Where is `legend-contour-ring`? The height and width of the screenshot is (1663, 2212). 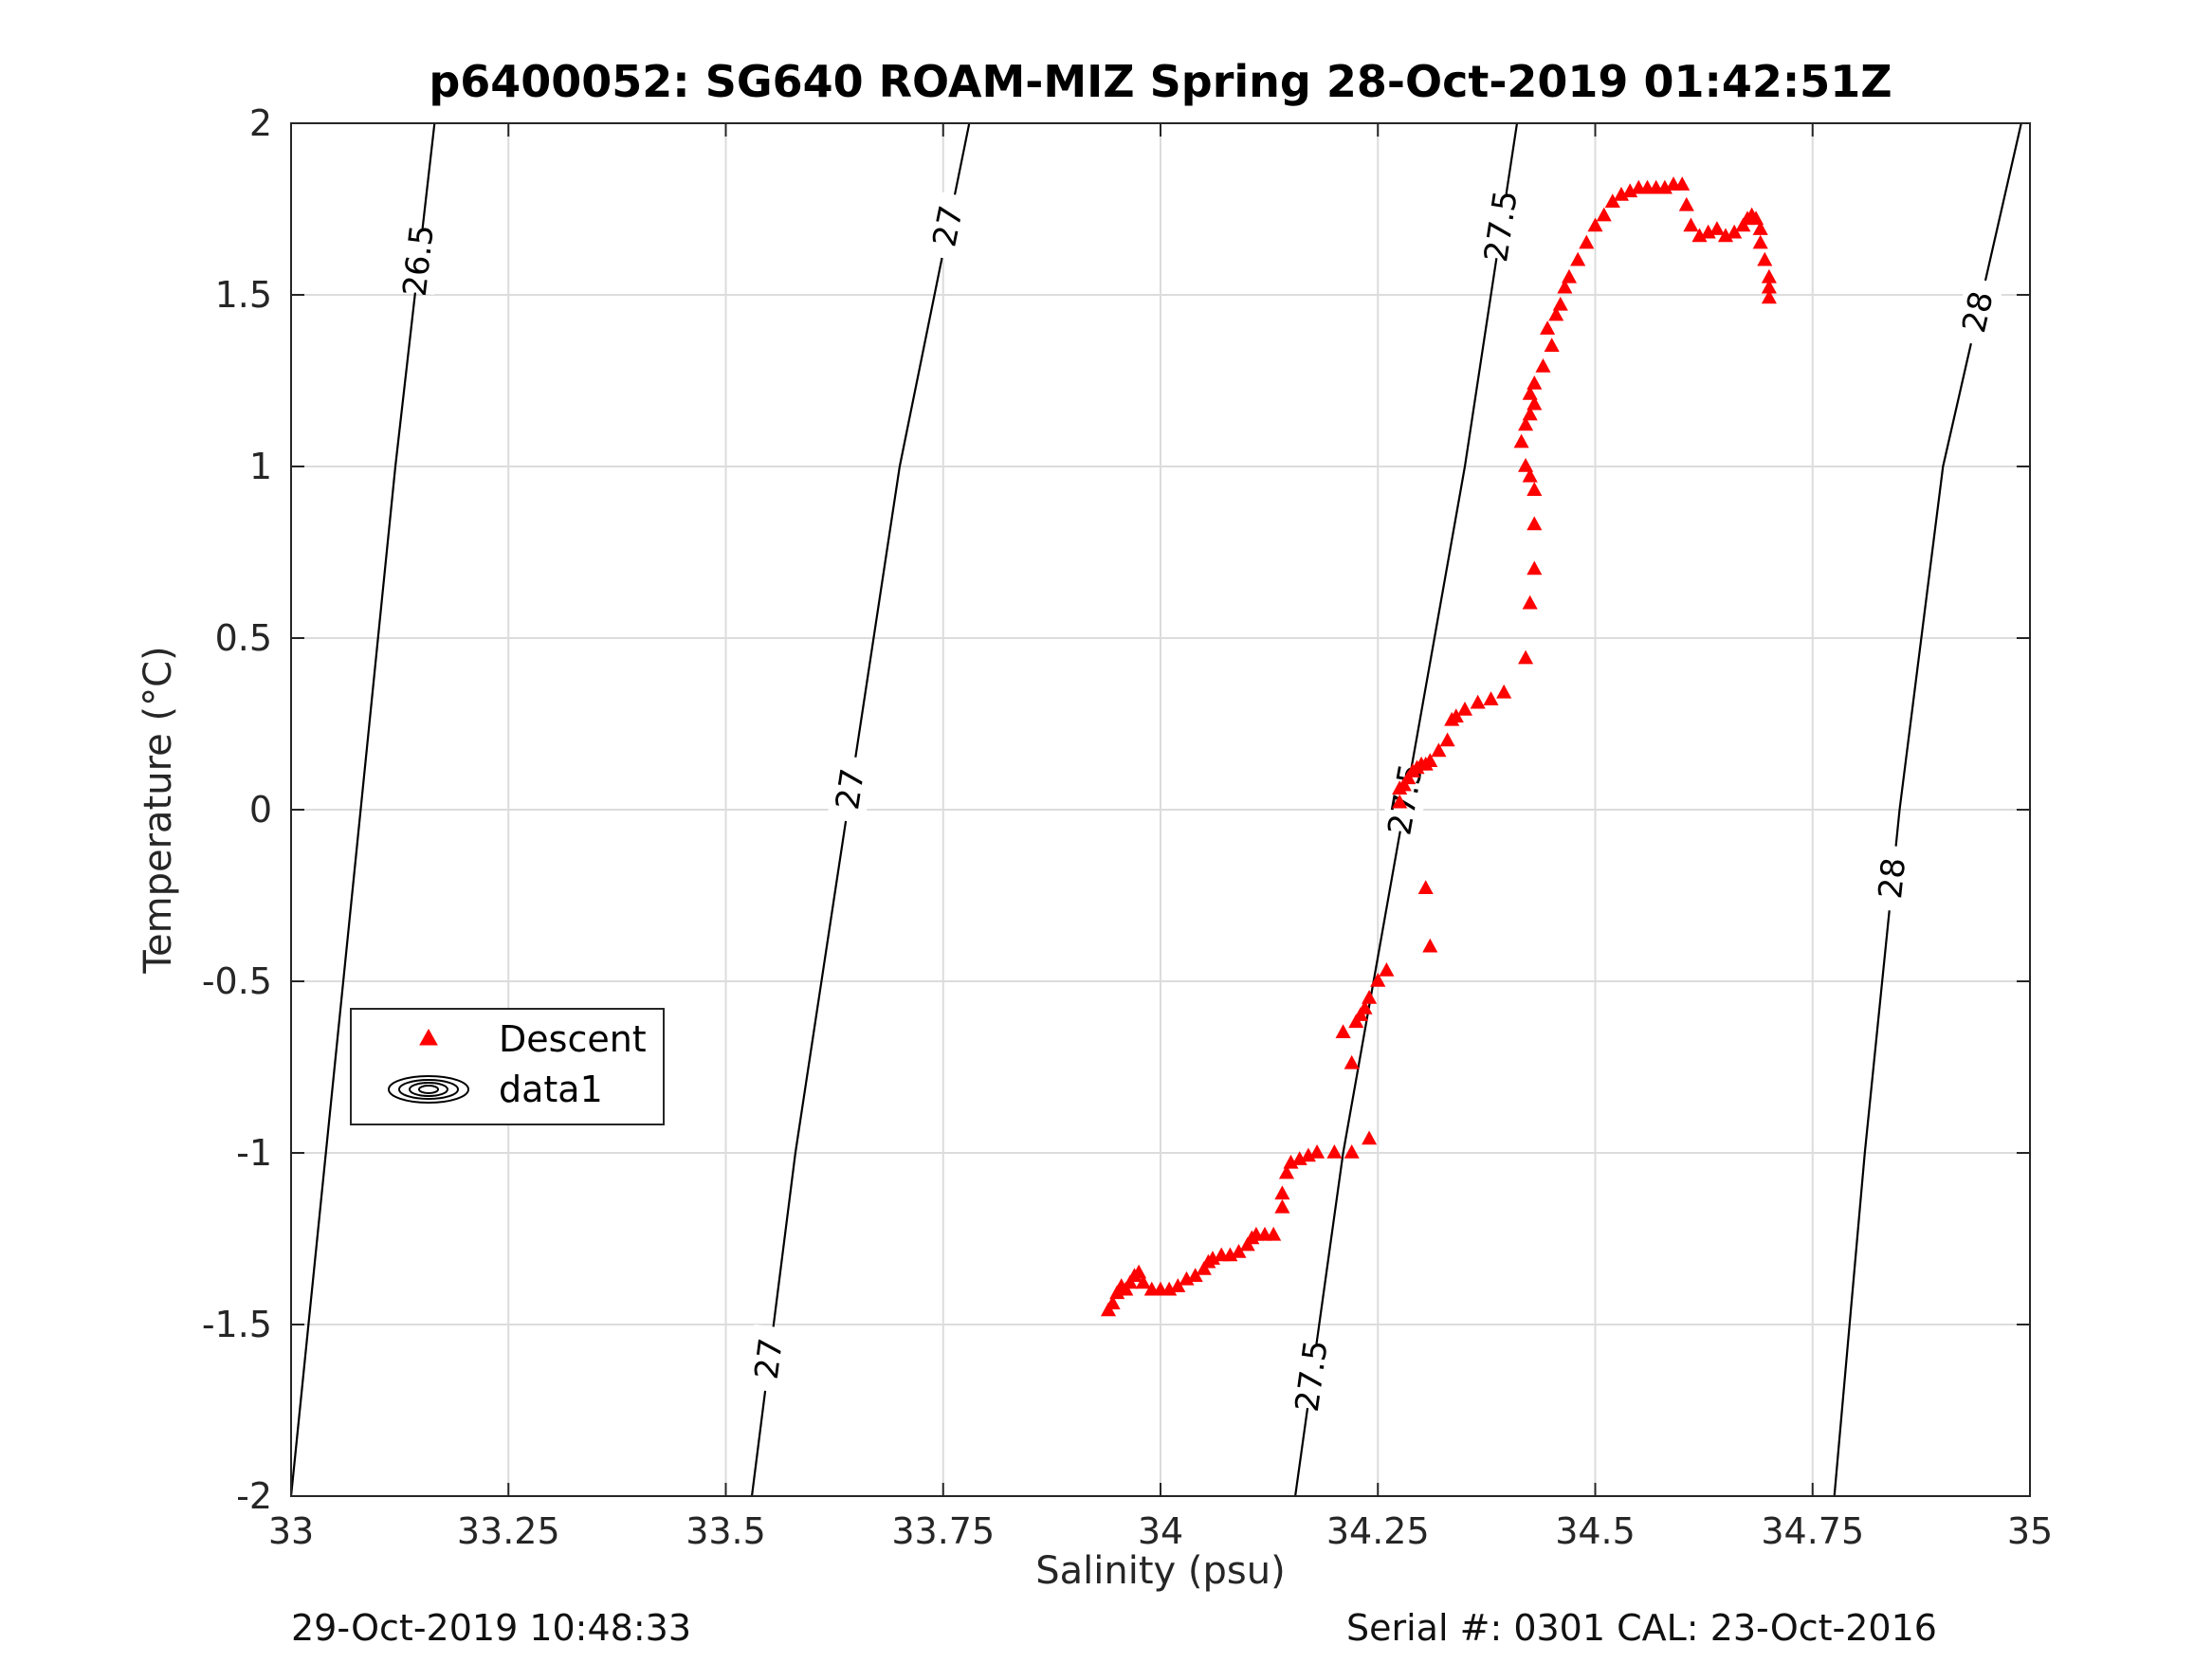 legend-contour-ring is located at coordinates (428, 1089).